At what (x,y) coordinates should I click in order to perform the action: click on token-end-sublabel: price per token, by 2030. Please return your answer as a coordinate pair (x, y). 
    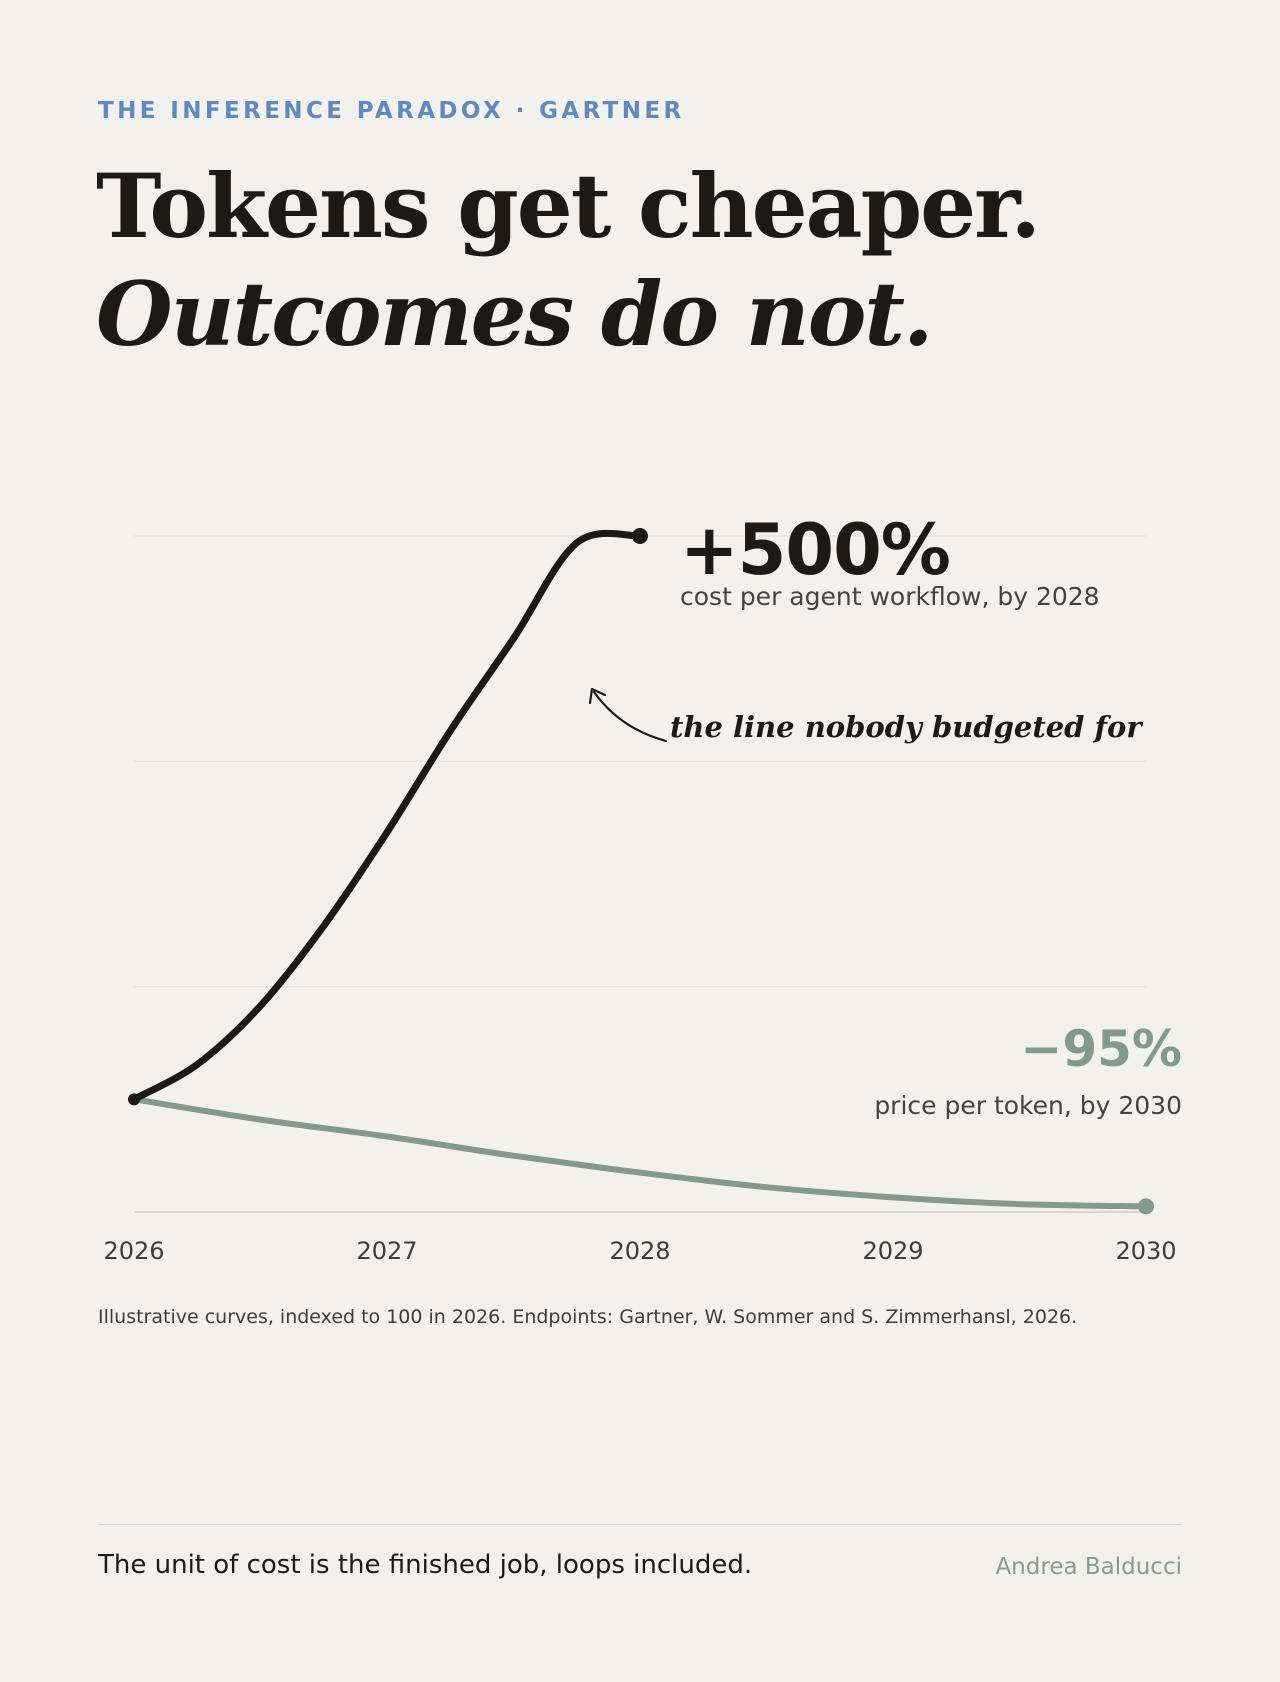
    Looking at the image, I should click on (1028, 1105).